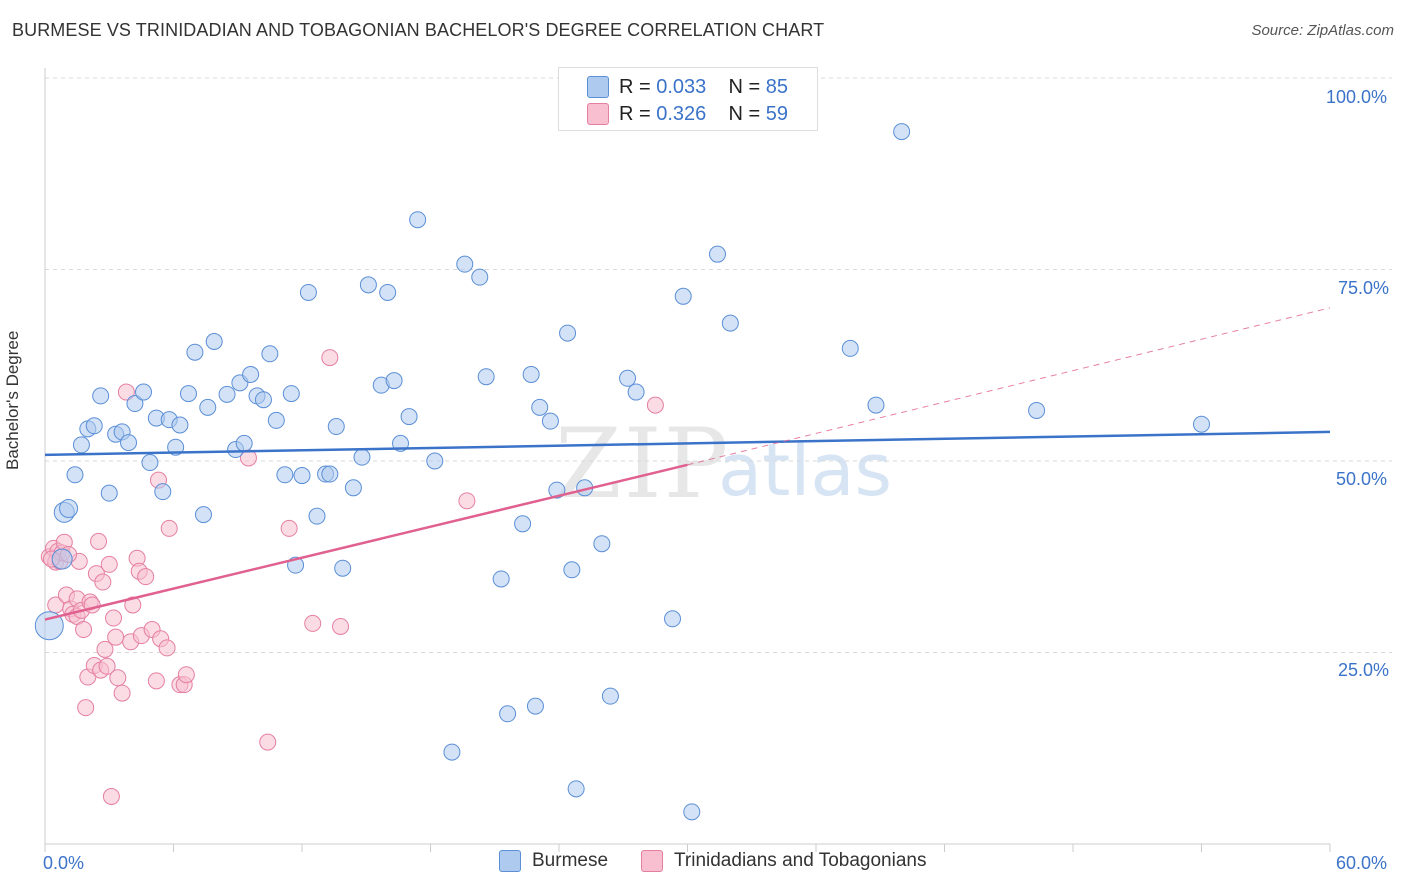 The width and height of the screenshot is (1406, 892). I want to click on x-tick-label-max: 60.0%, so click(1362, 863).